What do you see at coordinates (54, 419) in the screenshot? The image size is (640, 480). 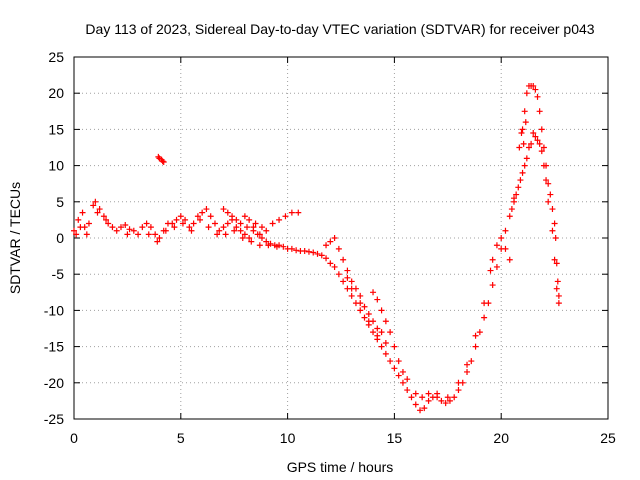 I see `y-tick-label: -25` at bounding box center [54, 419].